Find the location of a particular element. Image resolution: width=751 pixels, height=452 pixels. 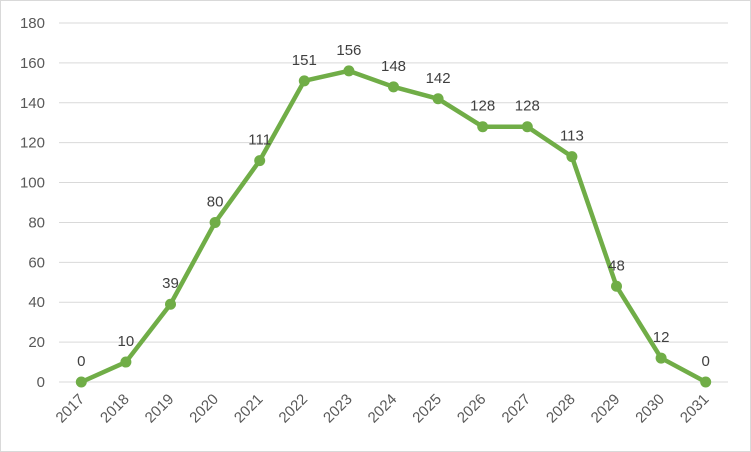

data-label: 48 is located at coordinates (616, 265).